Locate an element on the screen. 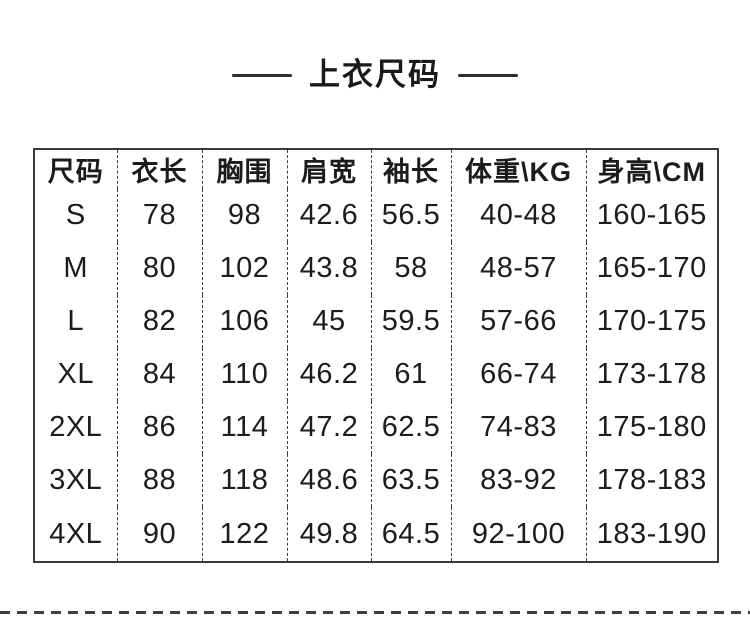  row-size-label: 3XL is located at coordinates (76, 480).